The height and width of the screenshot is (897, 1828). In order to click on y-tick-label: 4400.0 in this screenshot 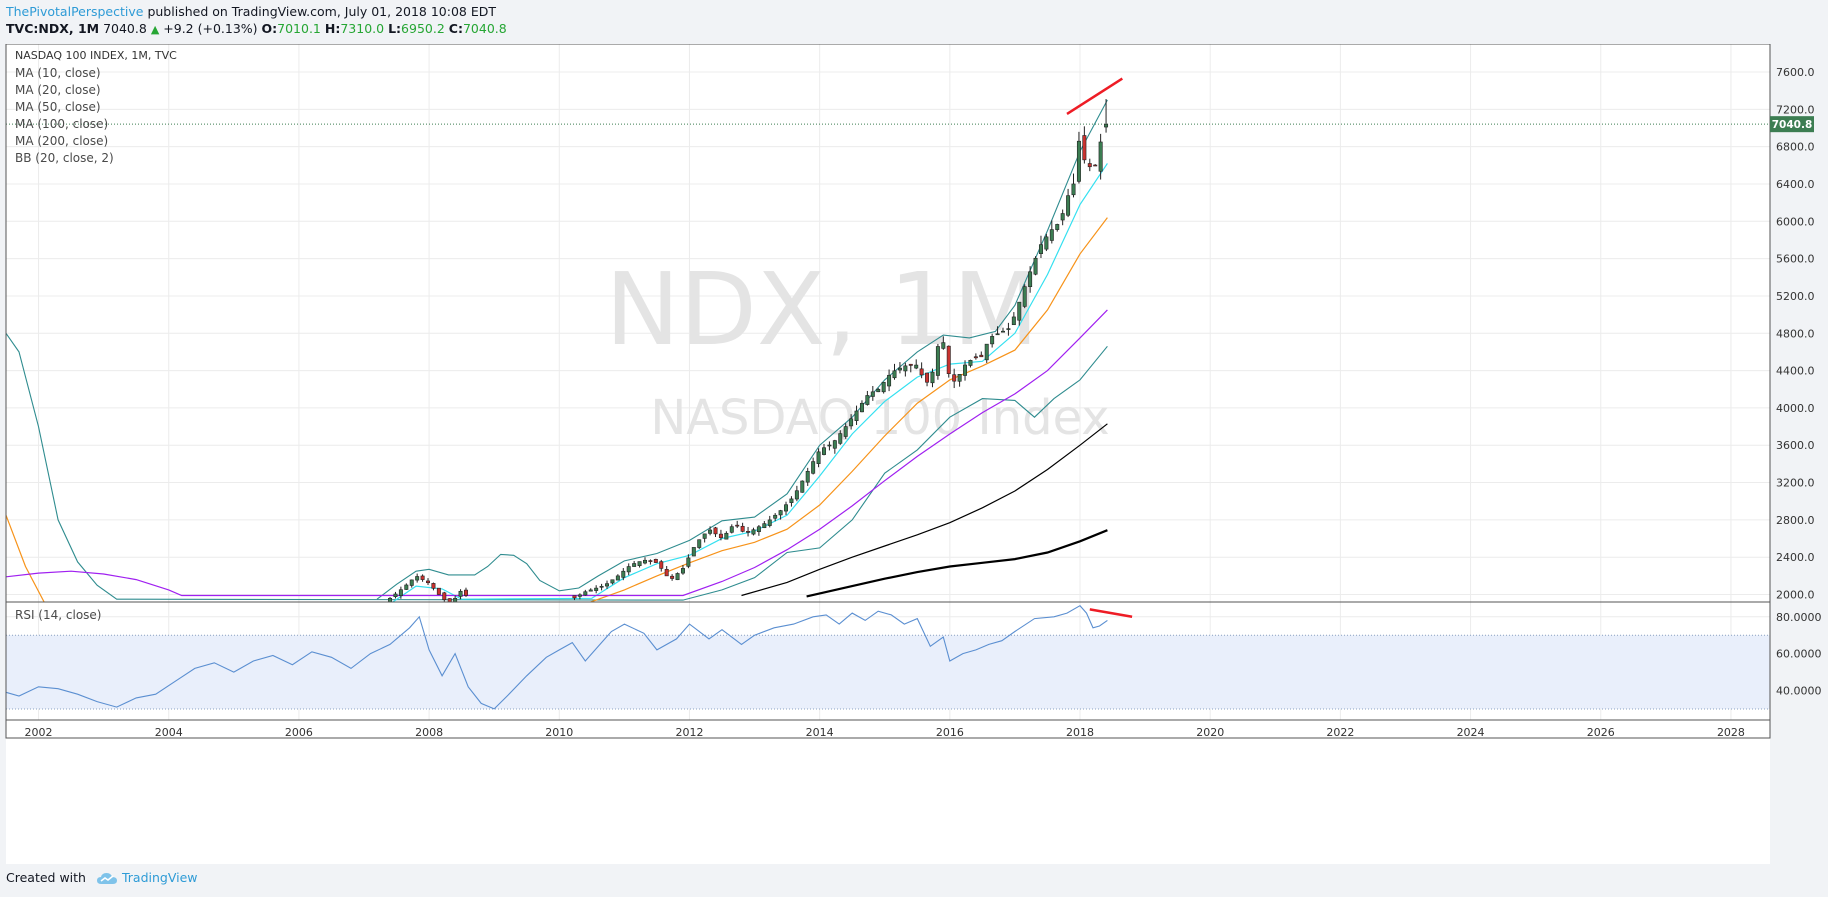, I will do `click(1795, 371)`.